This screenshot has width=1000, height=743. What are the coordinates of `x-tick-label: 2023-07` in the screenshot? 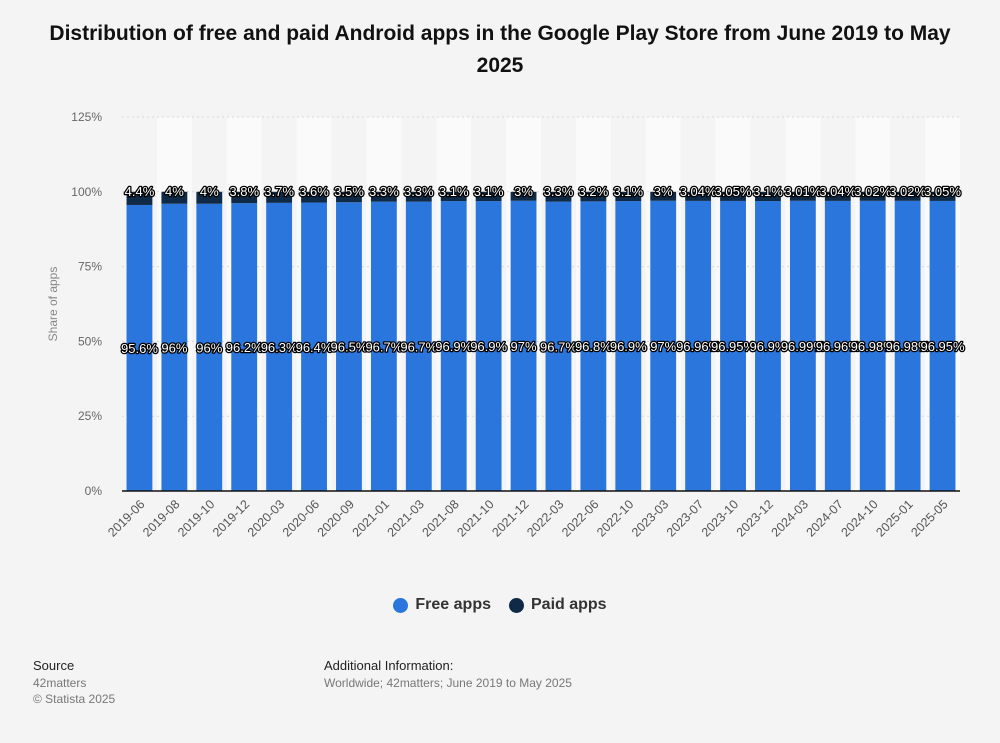 It's located at (685, 518).